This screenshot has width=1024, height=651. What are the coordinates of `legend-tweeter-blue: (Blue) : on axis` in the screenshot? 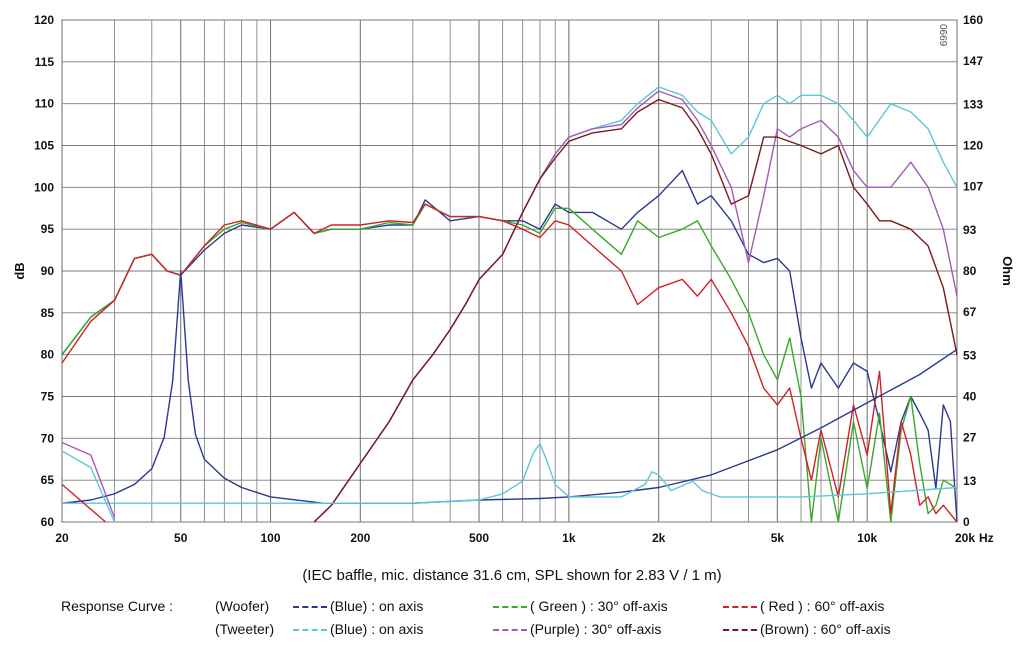 It's located at (358, 629).